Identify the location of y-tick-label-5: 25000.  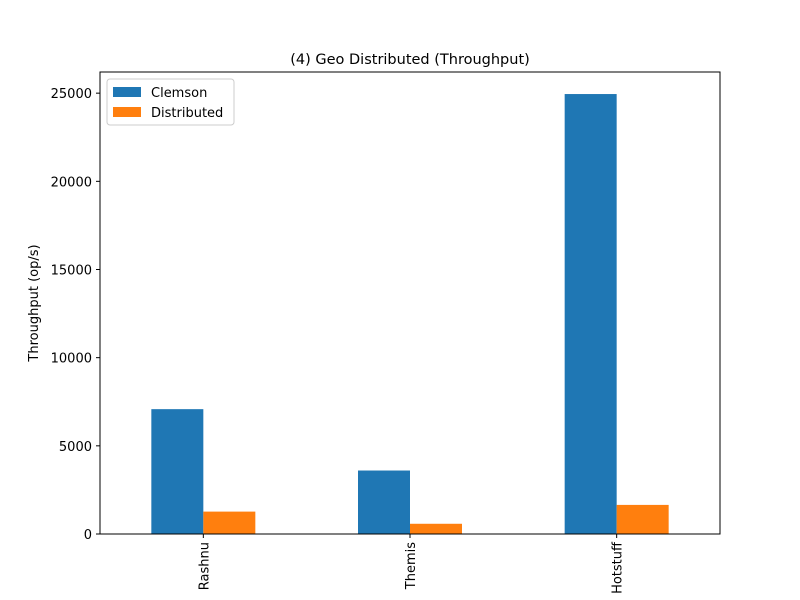
(71, 94).